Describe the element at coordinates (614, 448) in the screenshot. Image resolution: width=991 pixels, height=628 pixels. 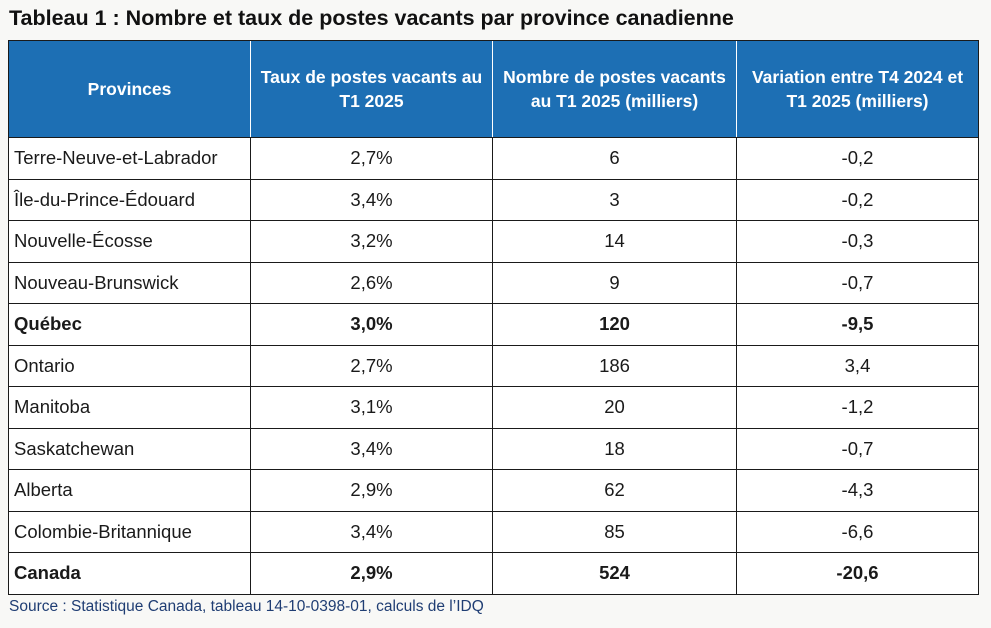
I see `cell-nombre: 18` at that location.